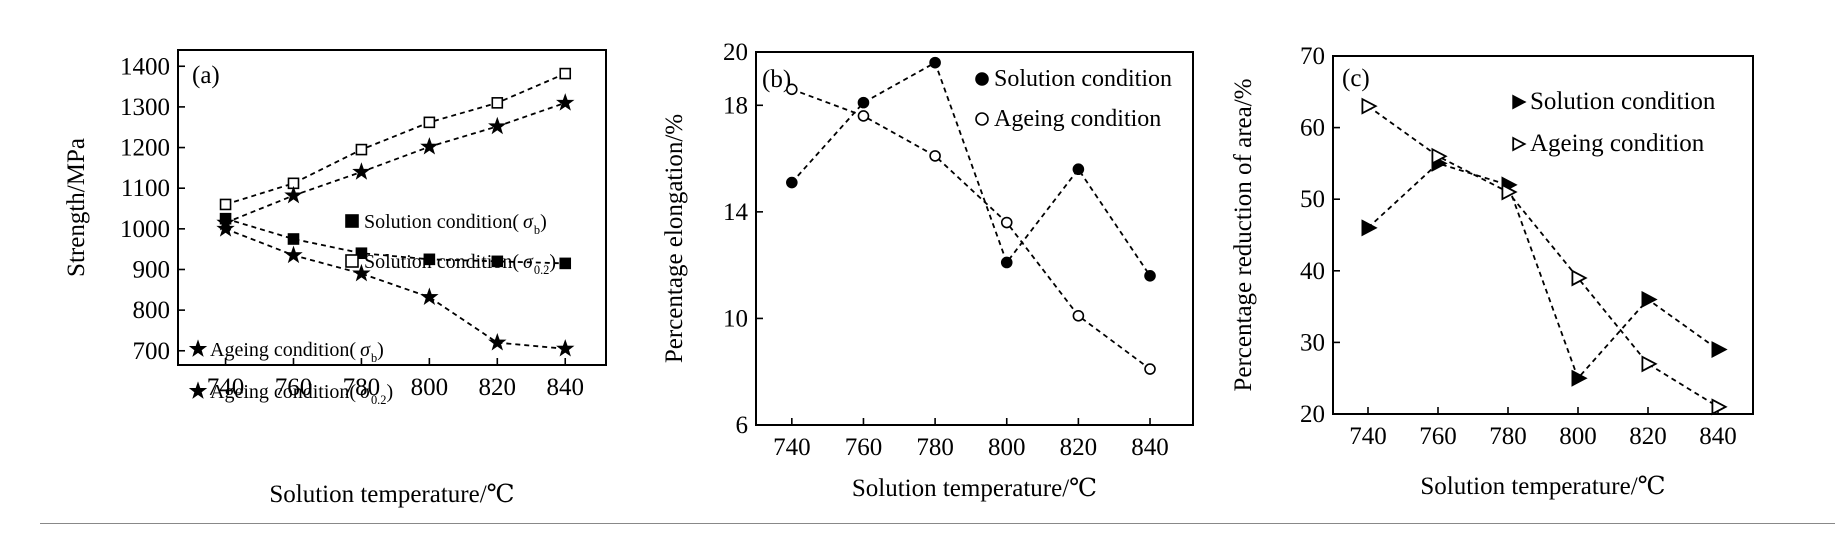 The width and height of the screenshot is (1845, 548). What do you see at coordinates (145, 107) in the screenshot?
I see `y-tick-label: 1300` at bounding box center [145, 107].